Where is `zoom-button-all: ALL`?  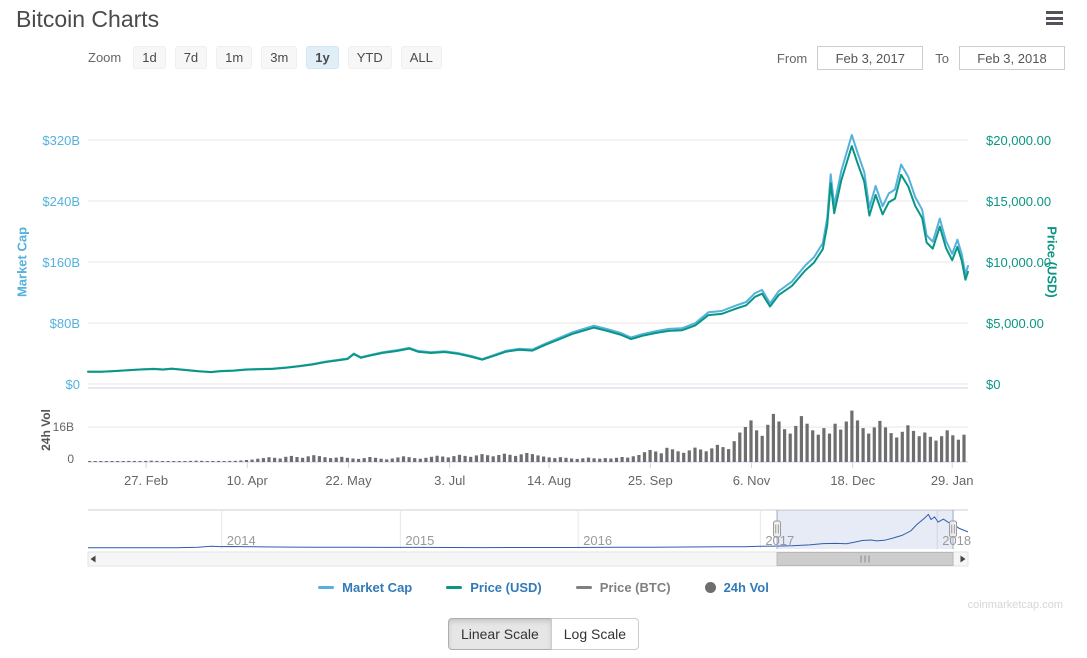 zoom-button-all: ALL is located at coordinates (421, 57).